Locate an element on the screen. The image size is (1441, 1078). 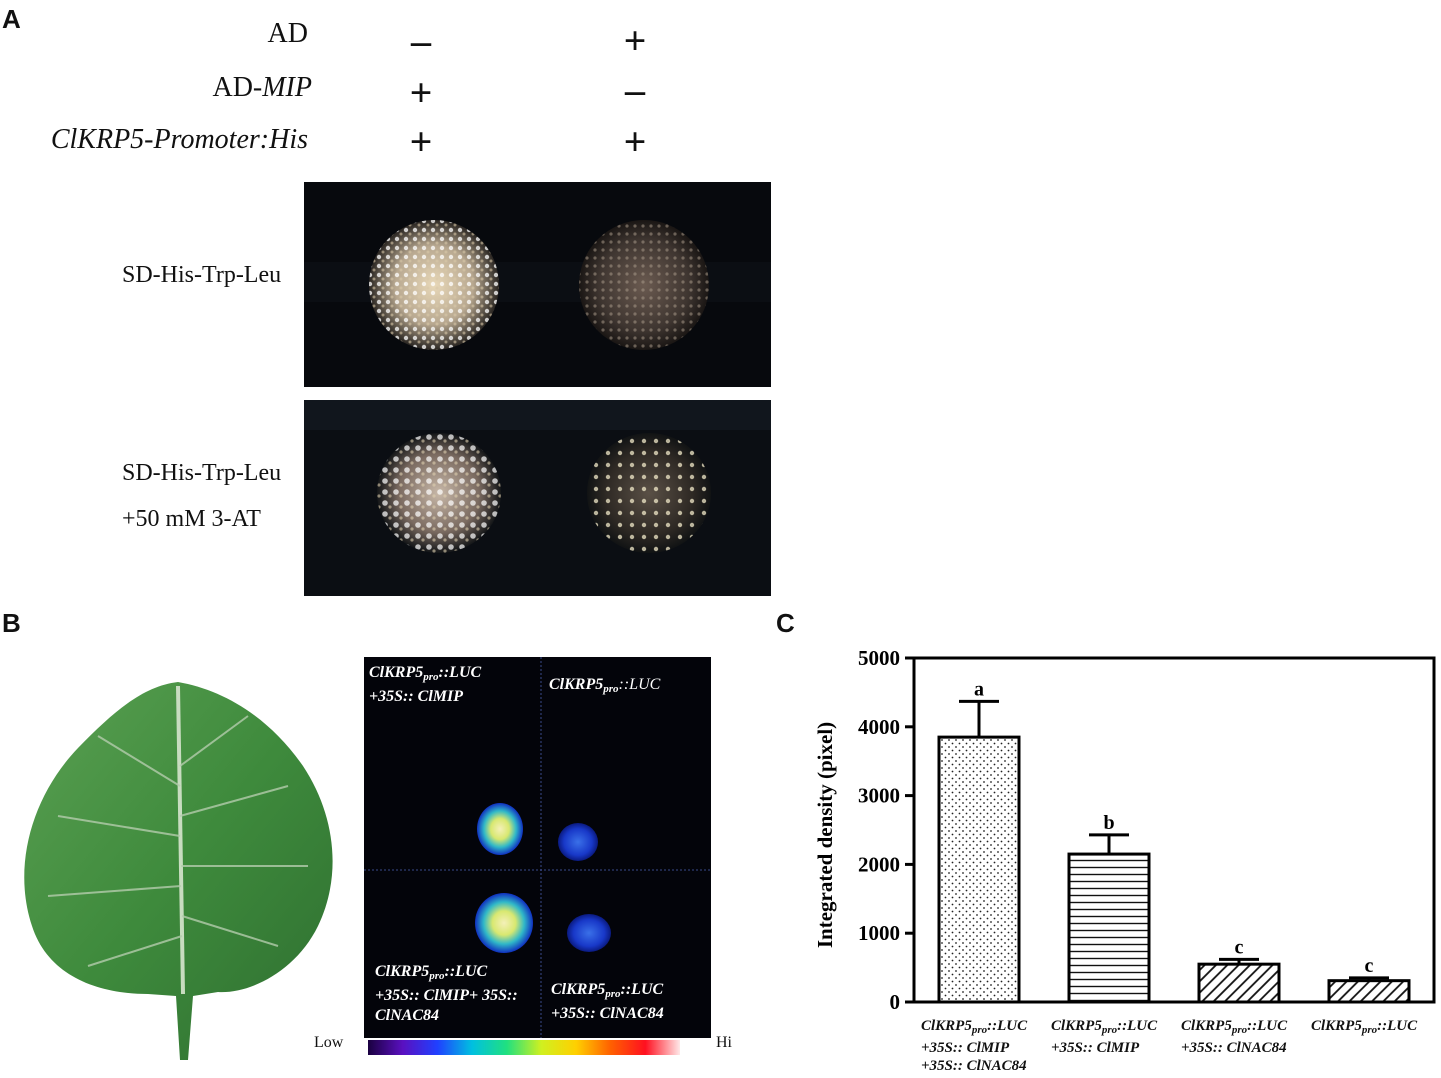
sign-promoter-col1: + is located at coordinates (421, 141).